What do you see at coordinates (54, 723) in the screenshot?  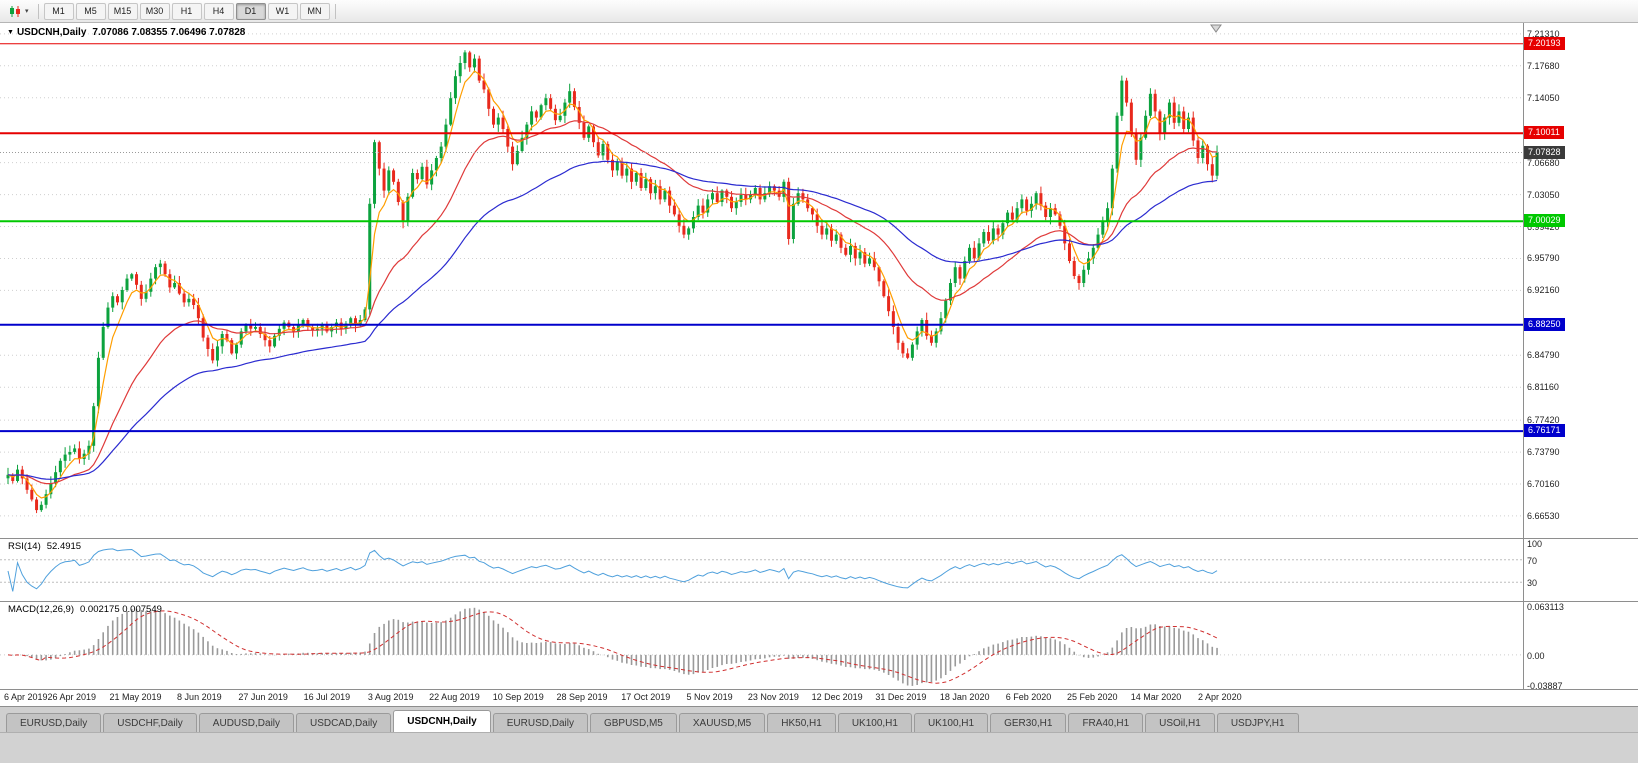 I see `chart-tab-0: EURUSD,Daily` at bounding box center [54, 723].